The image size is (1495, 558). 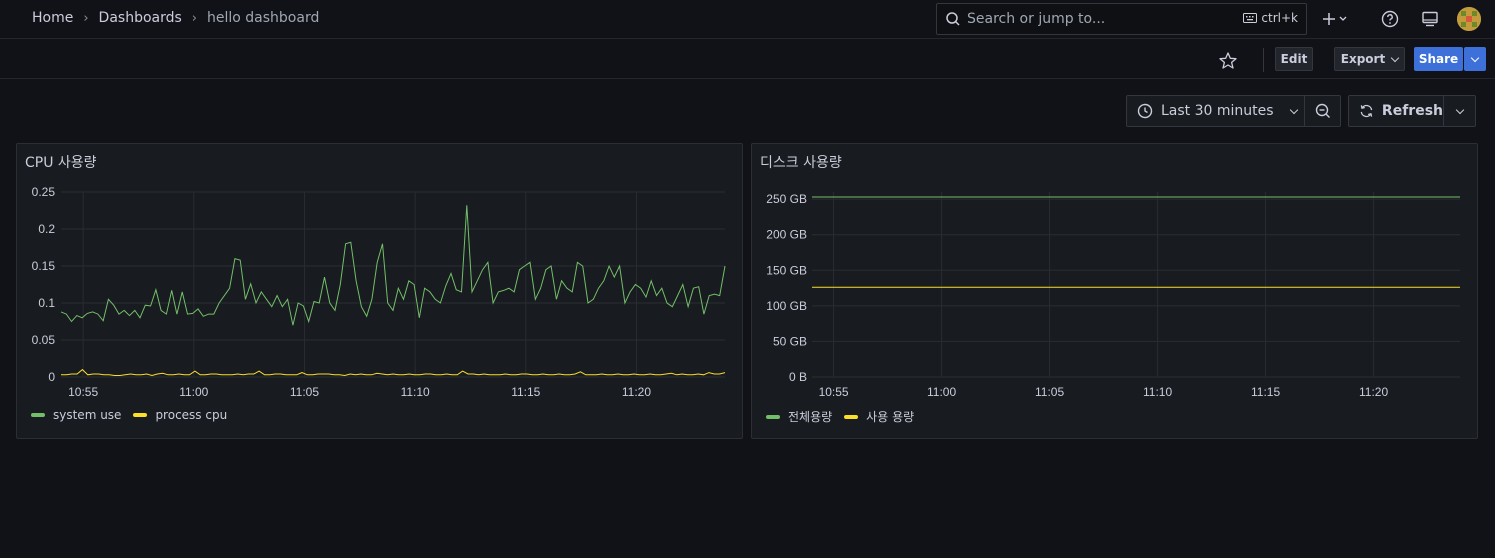 What do you see at coordinates (786, 270) in the screenshot?
I see `y-tick-label: 150 GB` at bounding box center [786, 270].